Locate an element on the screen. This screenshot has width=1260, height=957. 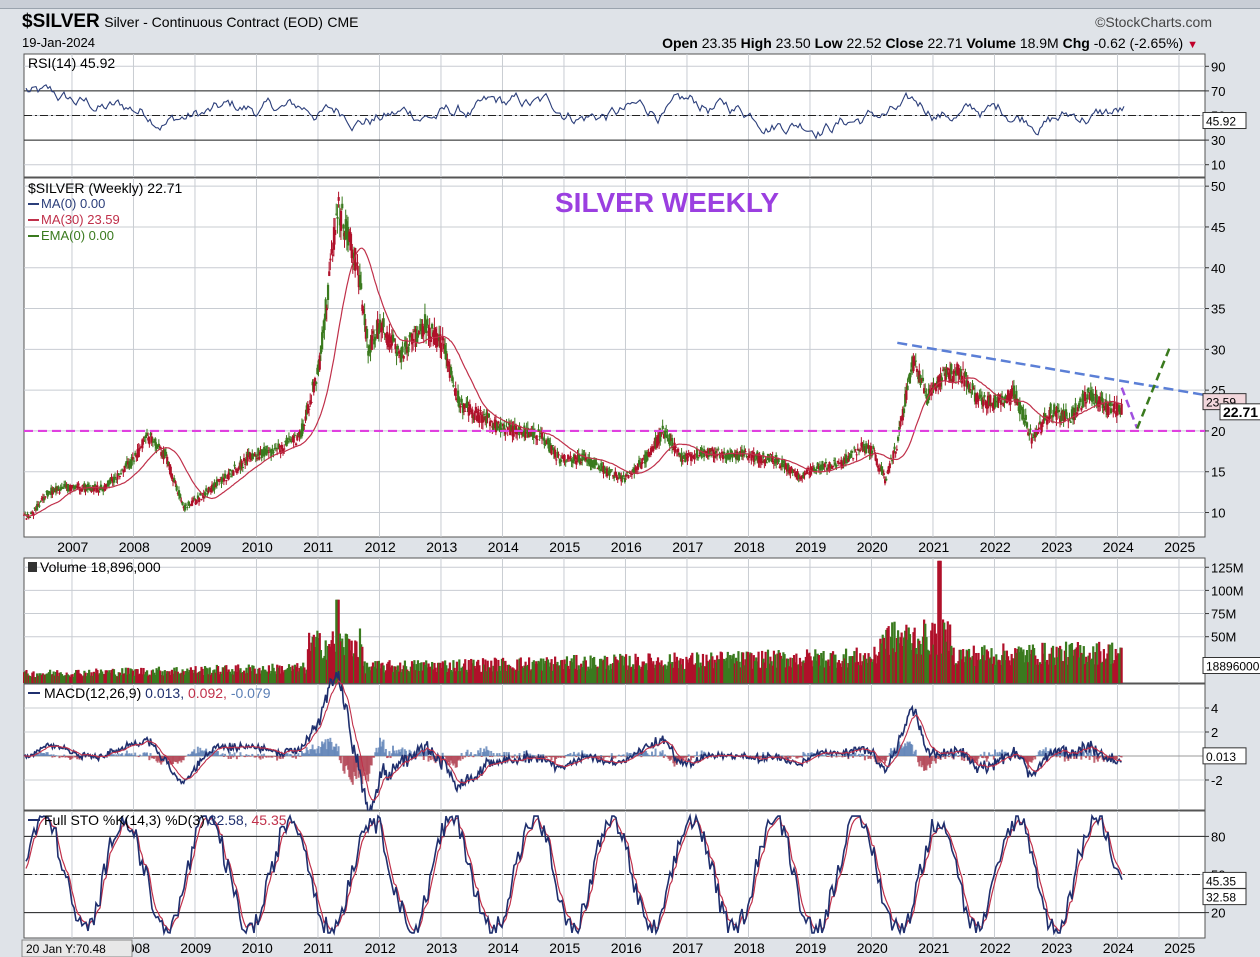
bottom-year-label: 2010 is located at coordinates (257, 948).